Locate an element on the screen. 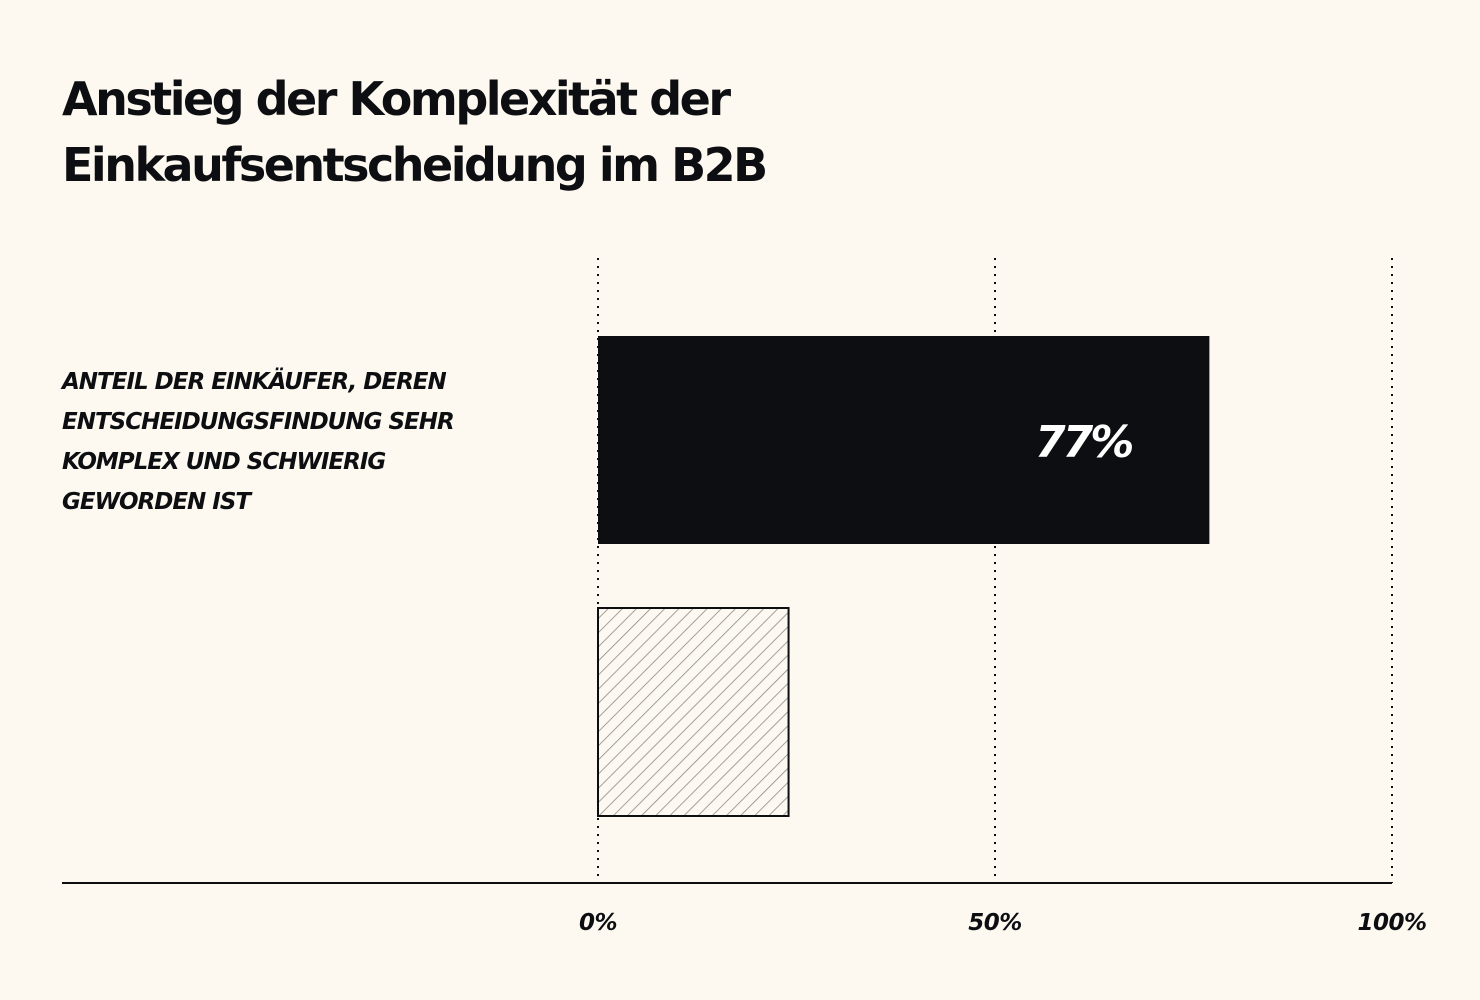 This screenshot has height=1000, width=1480. value-labels: 77% is located at coordinates (1085, 442).